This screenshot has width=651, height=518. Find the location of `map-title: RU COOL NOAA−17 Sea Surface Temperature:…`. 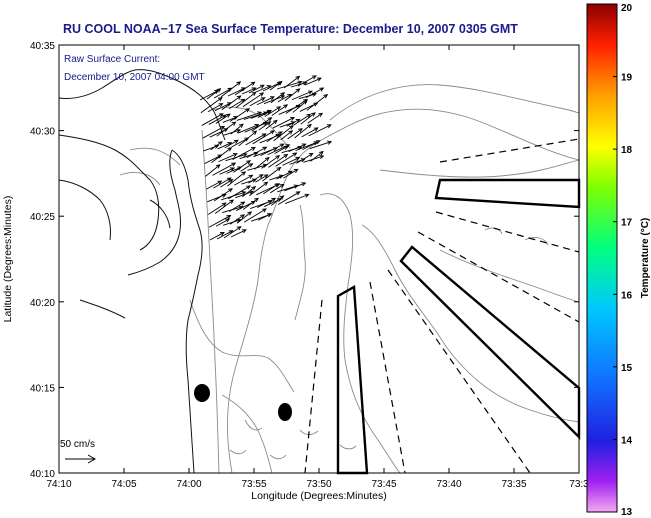

map-title: RU COOL NOAA−17 Sea Surface Temperature:… is located at coordinates (290, 29).